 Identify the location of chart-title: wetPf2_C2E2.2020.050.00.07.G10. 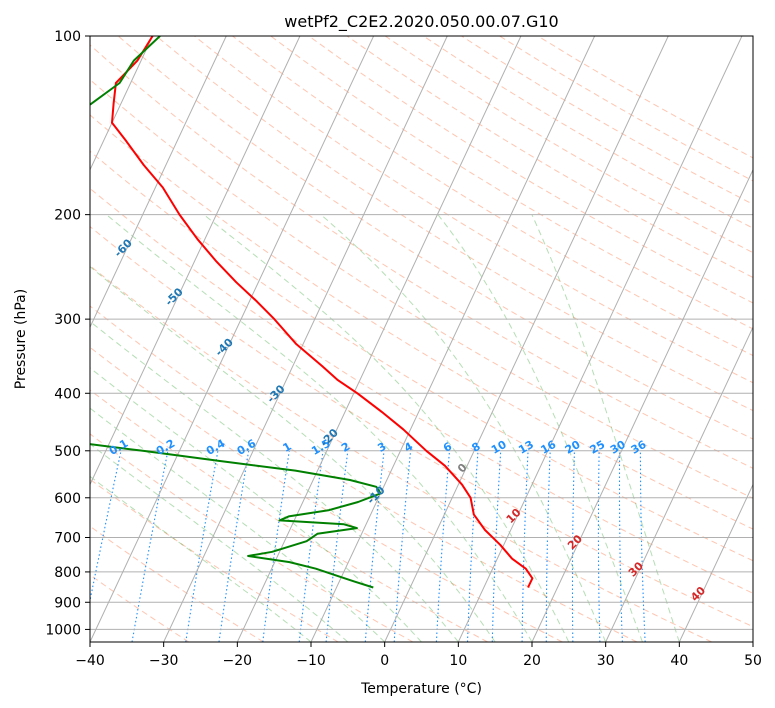
(421, 22).